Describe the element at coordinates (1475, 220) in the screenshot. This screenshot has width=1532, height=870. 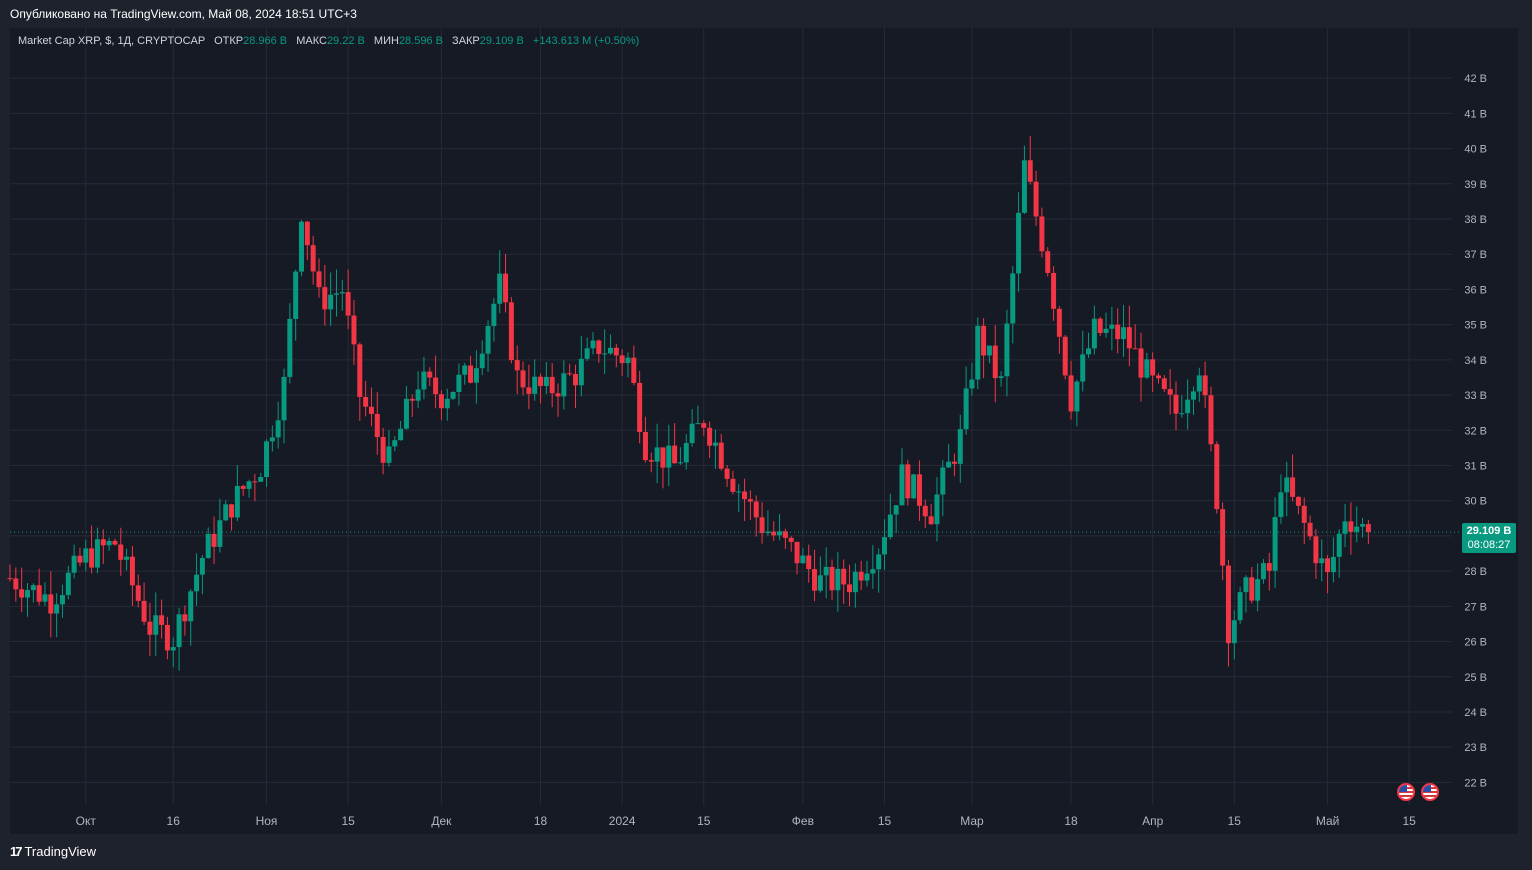
I see `price-tick-label: 38 B` at that location.